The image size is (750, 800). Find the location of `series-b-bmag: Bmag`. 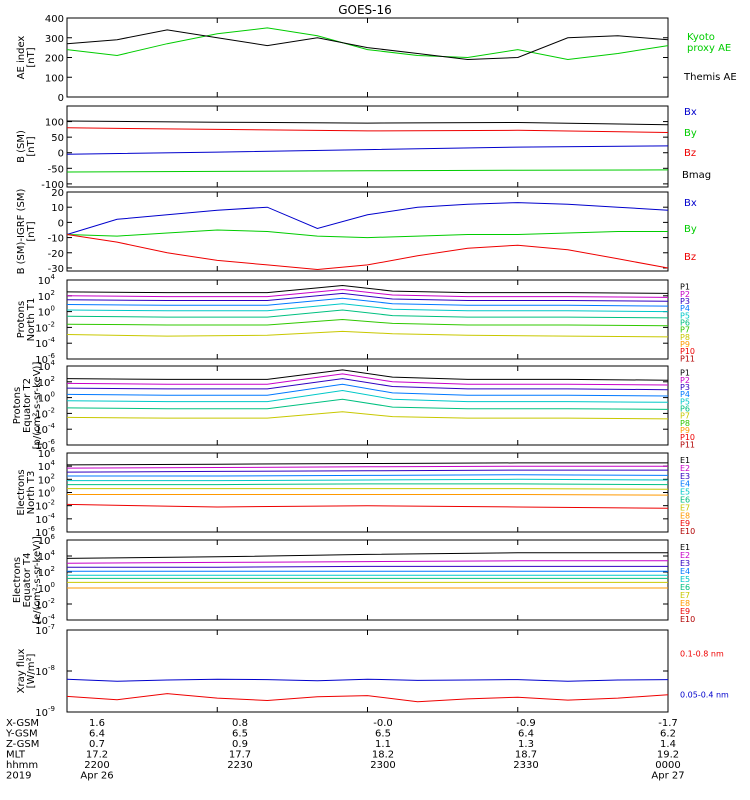

series-b-bmag: Bmag is located at coordinates (388, 150).